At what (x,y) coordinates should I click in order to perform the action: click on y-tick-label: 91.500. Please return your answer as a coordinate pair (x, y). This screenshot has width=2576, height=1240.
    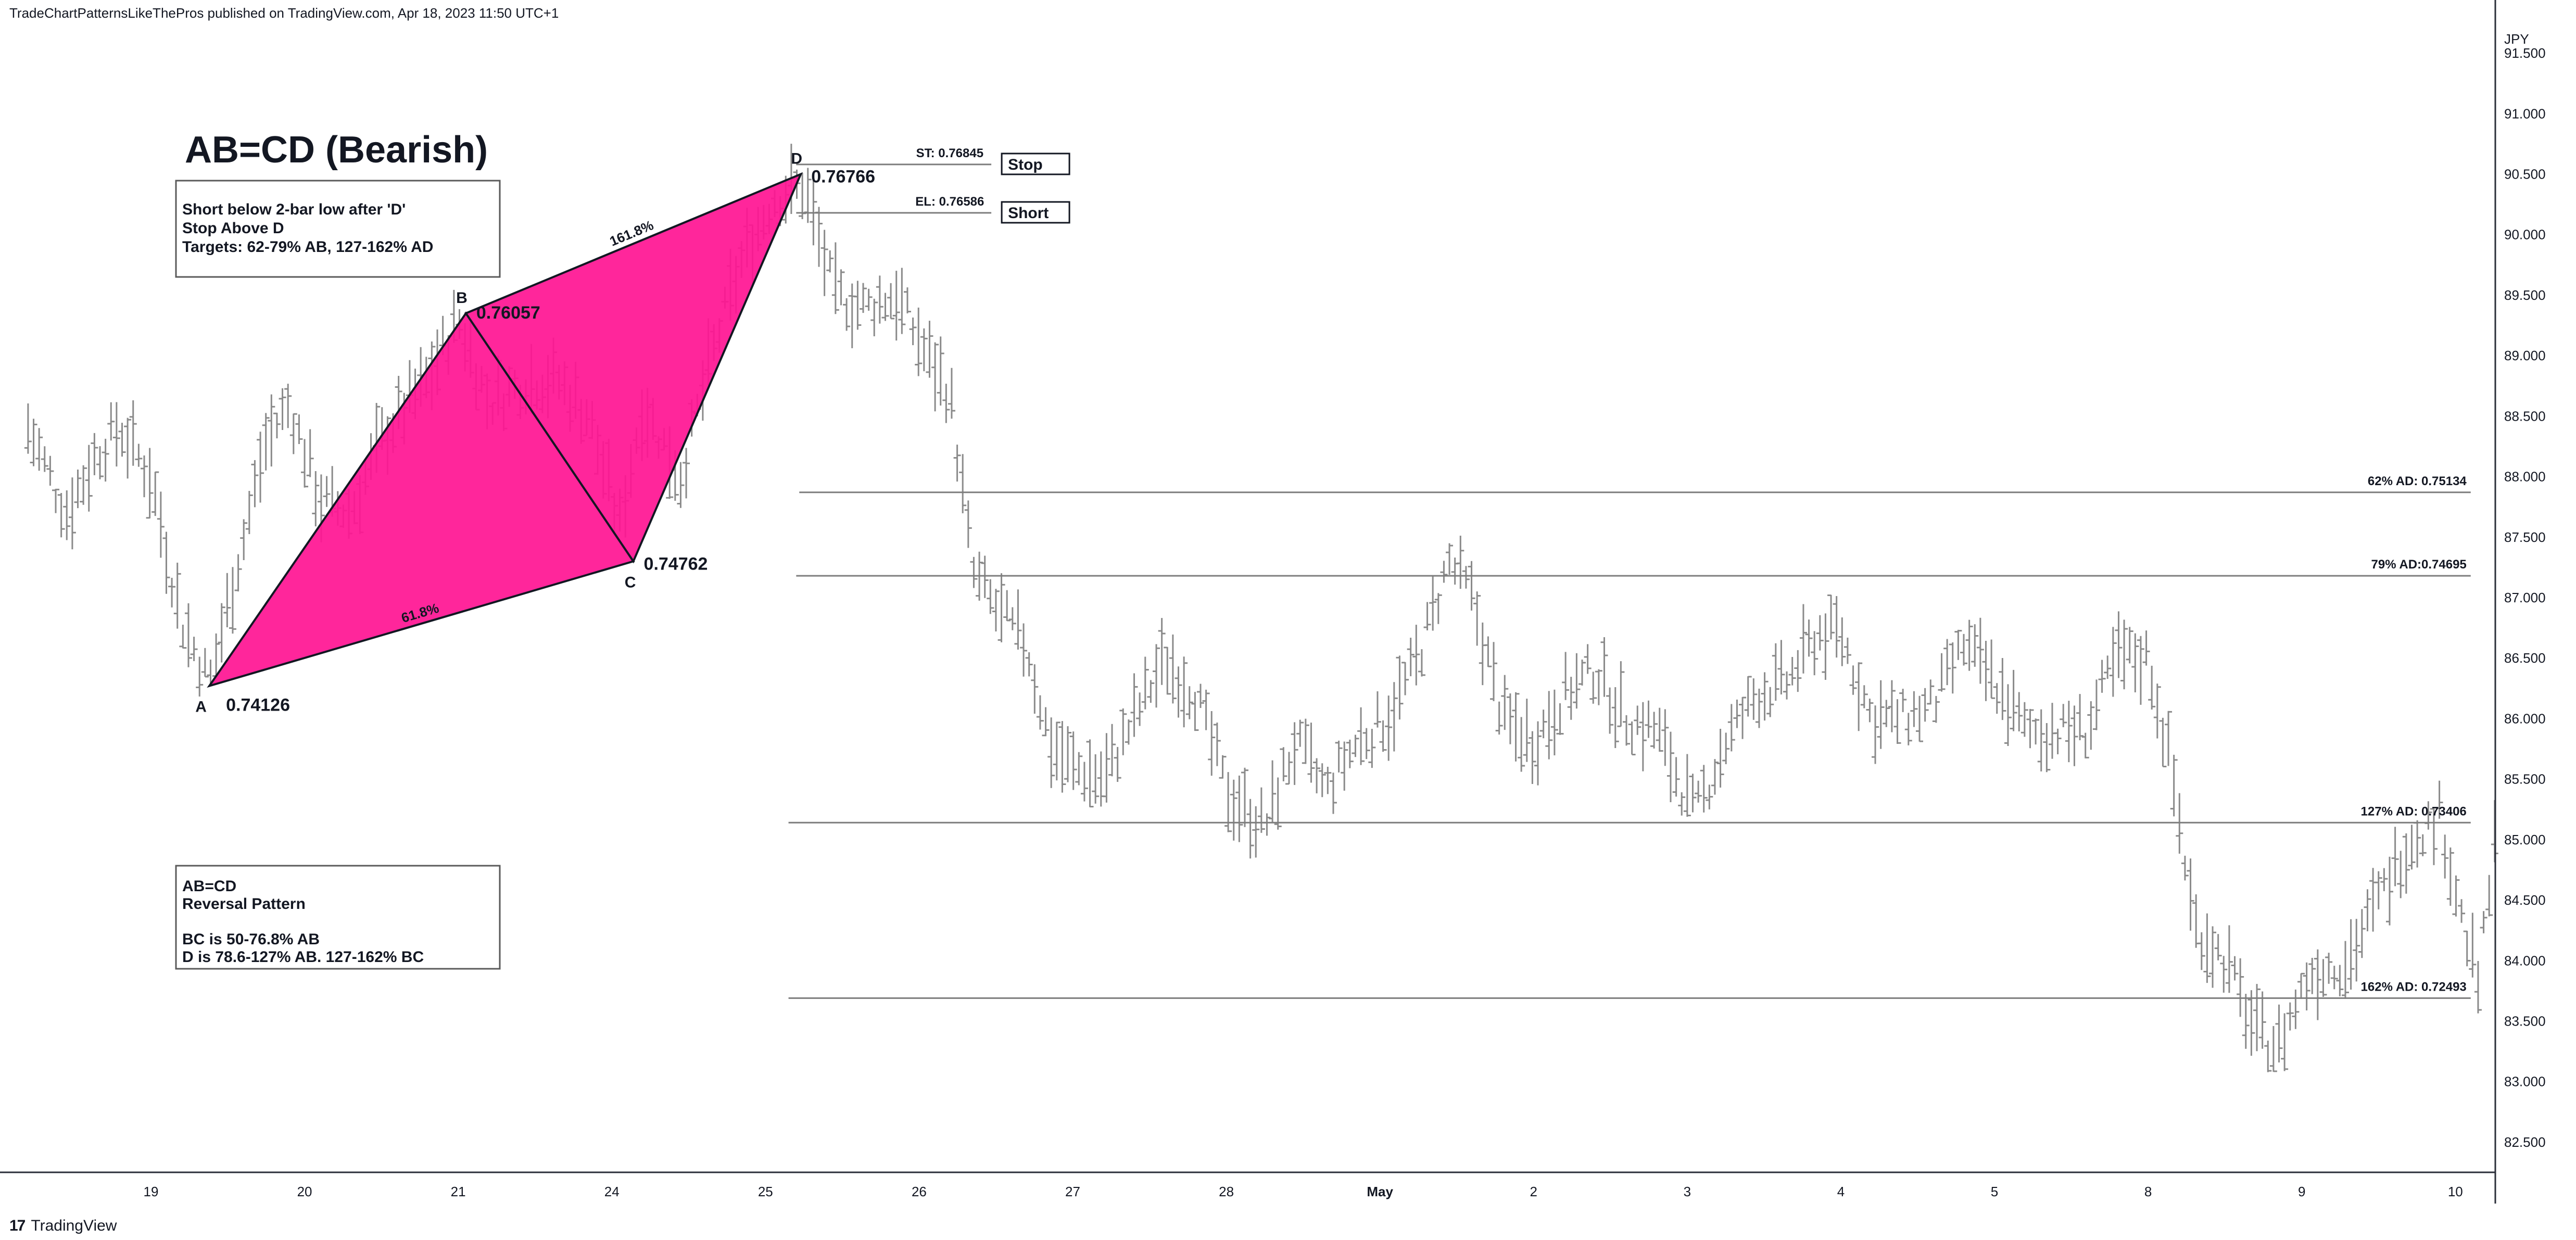
    Looking at the image, I should click on (2525, 53).